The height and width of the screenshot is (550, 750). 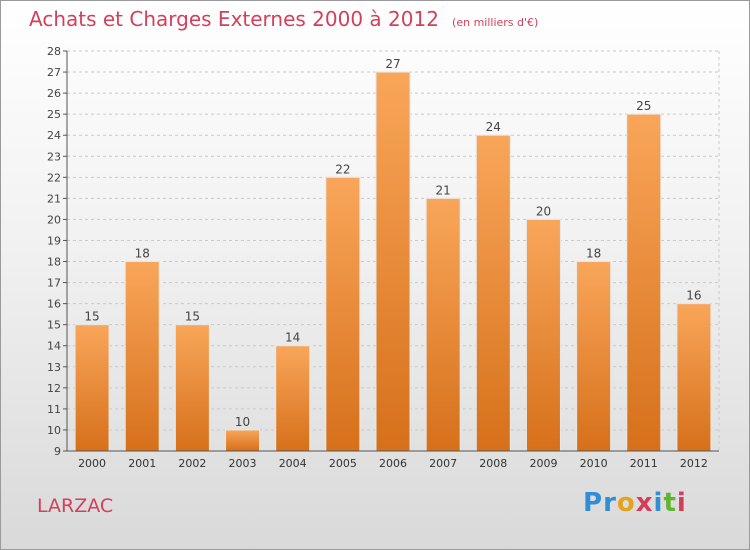 I want to click on y-tick-label: 19, so click(x=54, y=240).